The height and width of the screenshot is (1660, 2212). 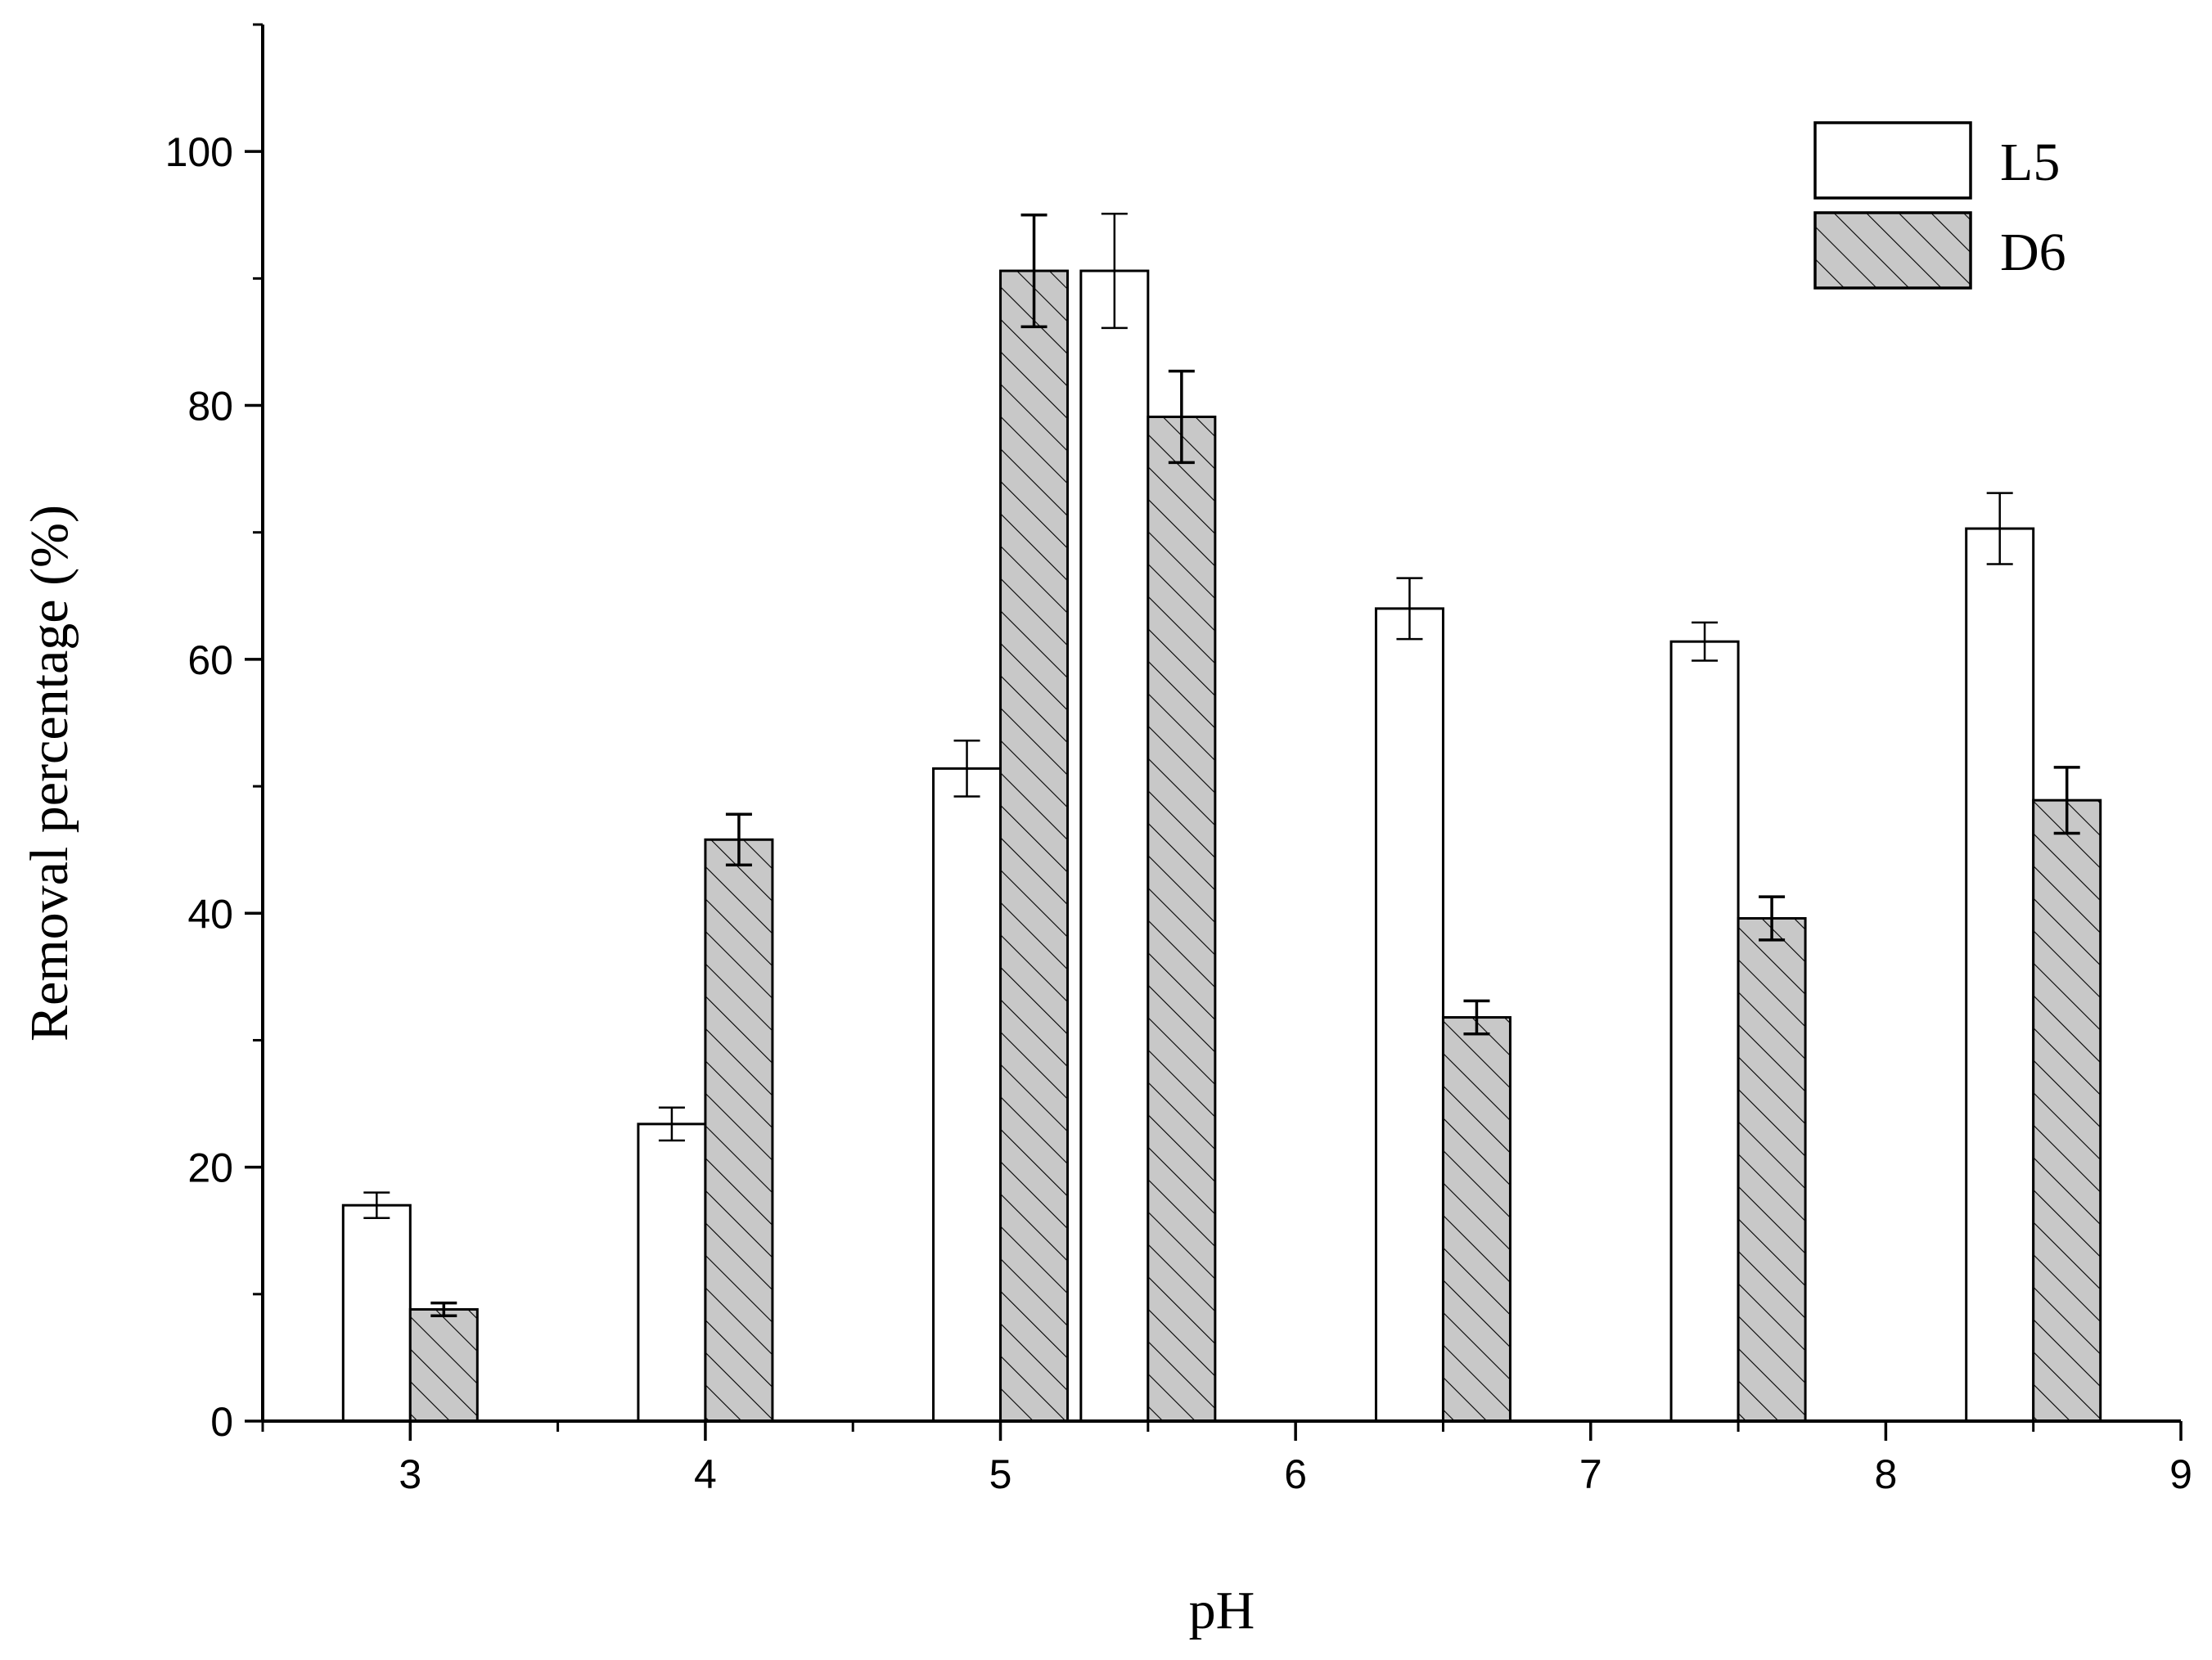 I want to click on x-tick-label-9: 9, so click(x=2180, y=1474).